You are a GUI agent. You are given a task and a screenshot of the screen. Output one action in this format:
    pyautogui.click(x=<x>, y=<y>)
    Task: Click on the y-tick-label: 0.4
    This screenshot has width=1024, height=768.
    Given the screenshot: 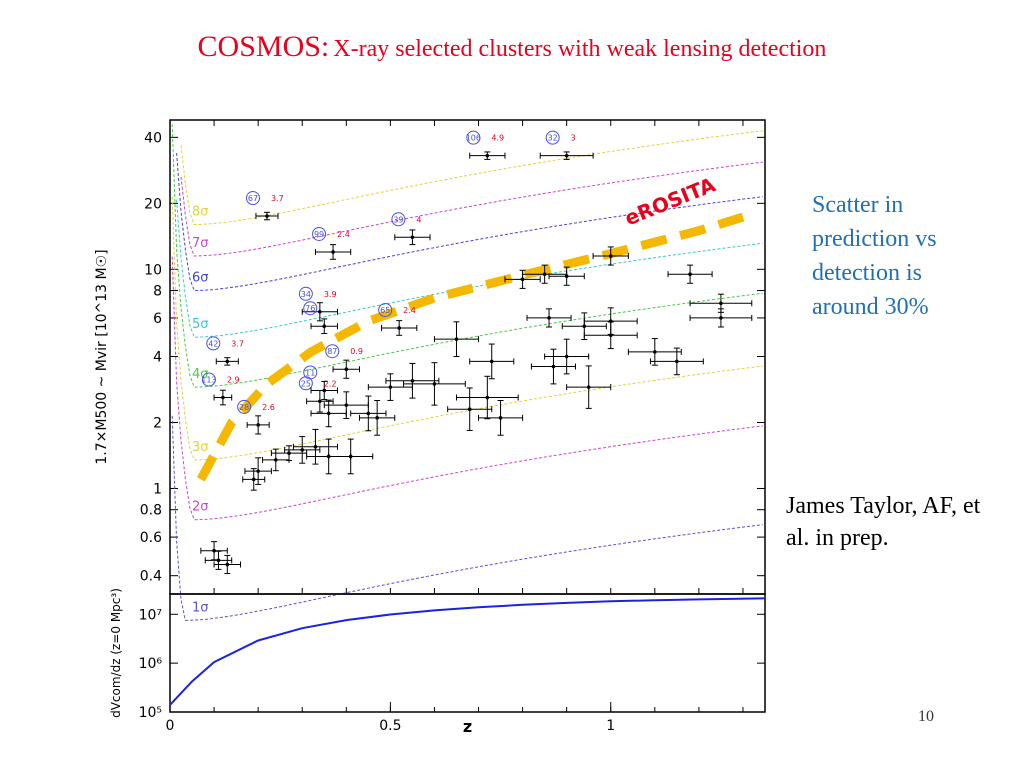 What is the action you would take?
    pyautogui.click(x=151, y=577)
    